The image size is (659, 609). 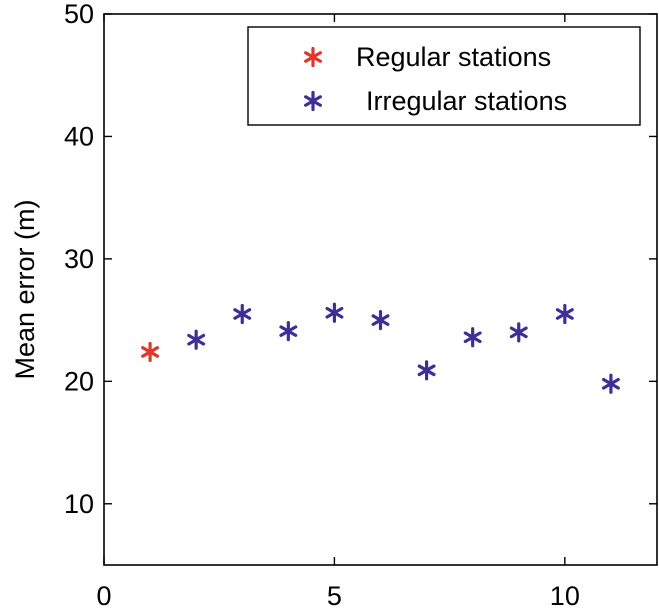 What do you see at coordinates (79, 14) in the screenshot?
I see `y-tick-label-4: 50` at bounding box center [79, 14].